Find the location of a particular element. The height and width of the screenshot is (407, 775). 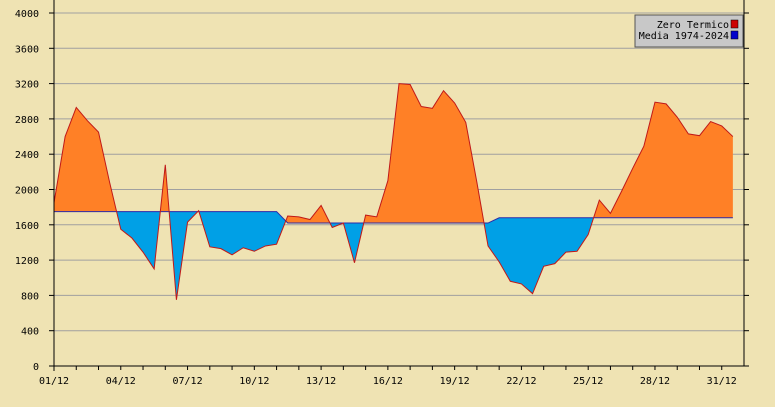

legend-swatch-zero-termico is located at coordinates (734, 24).